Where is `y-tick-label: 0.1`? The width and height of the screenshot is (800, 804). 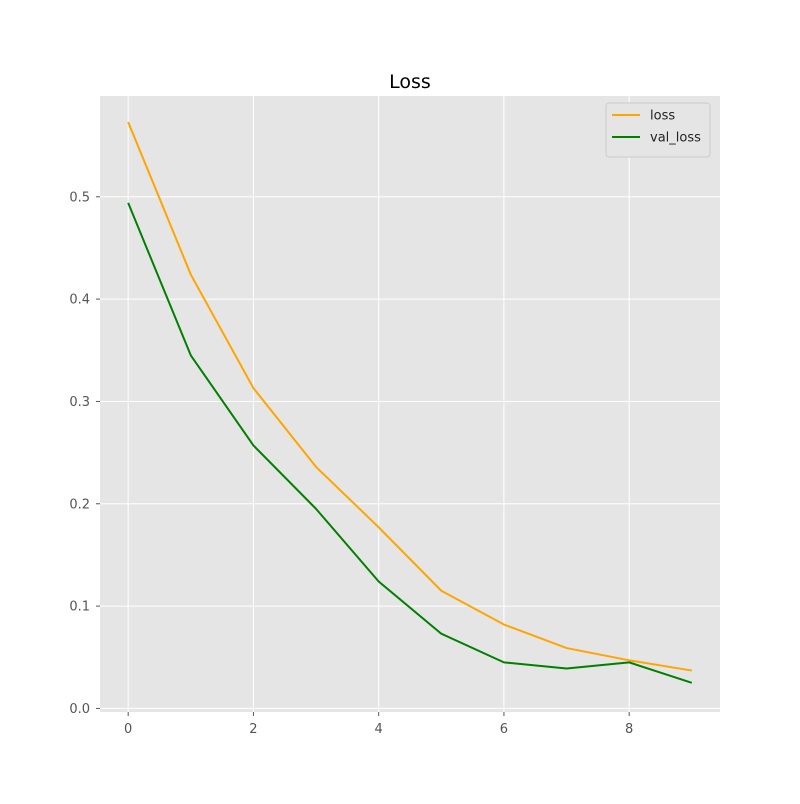
y-tick-label: 0.1 is located at coordinates (79, 607).